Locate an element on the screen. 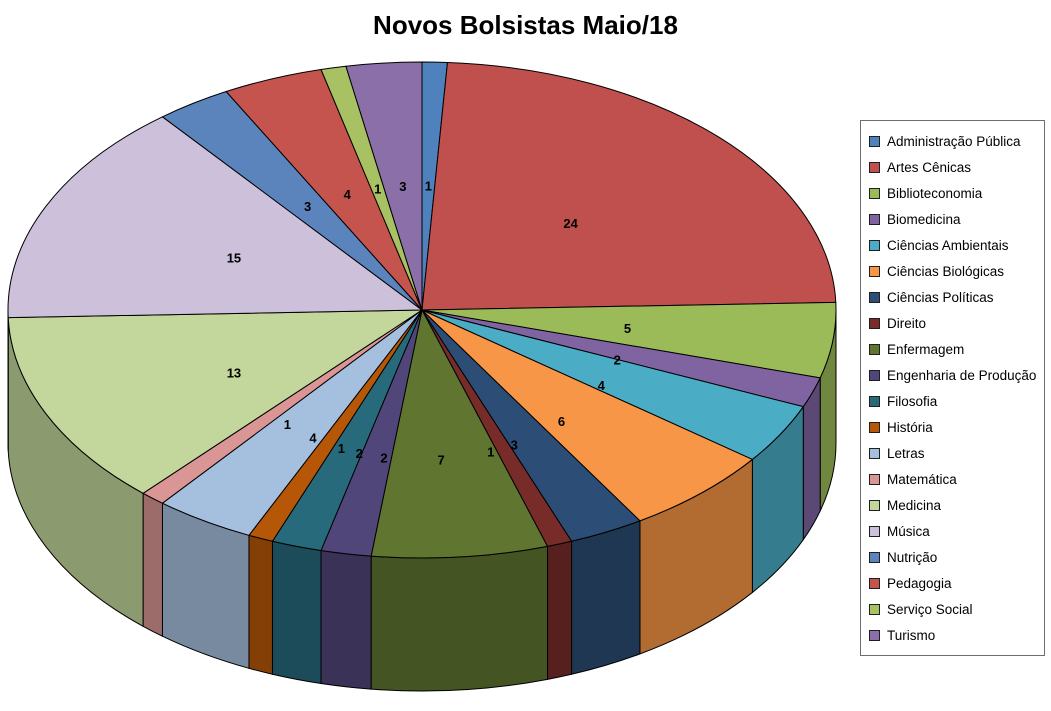  legend-item: Artes Cênicas is located at coordinates (952, 167).